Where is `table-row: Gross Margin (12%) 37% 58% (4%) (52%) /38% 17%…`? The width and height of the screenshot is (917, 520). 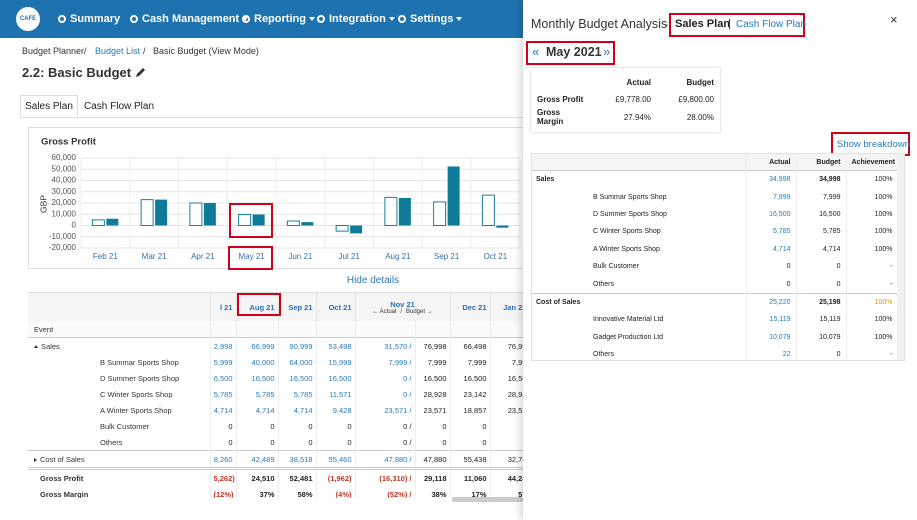
table-row: Gross Margin (12%) 37% 58% (4%) (52%) /38% 17%… is located at coordinates (275, 492).